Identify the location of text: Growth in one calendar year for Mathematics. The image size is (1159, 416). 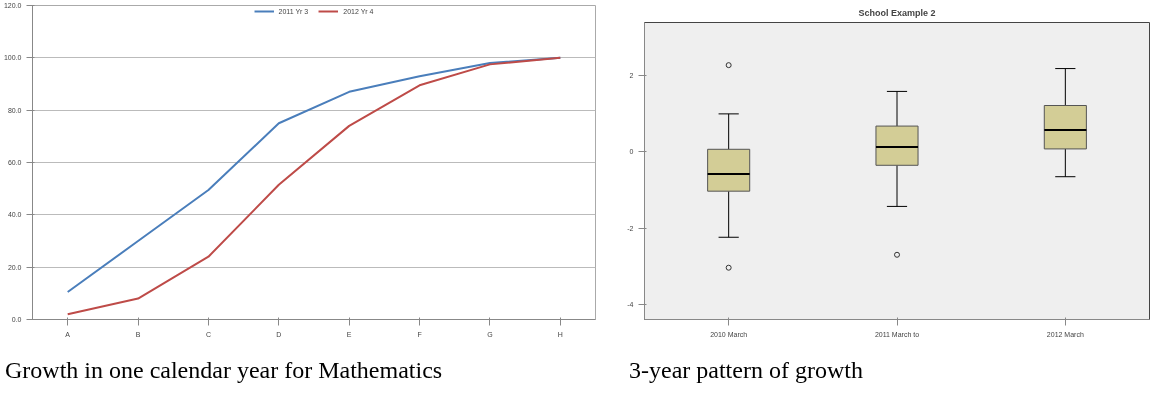
(224, 370).